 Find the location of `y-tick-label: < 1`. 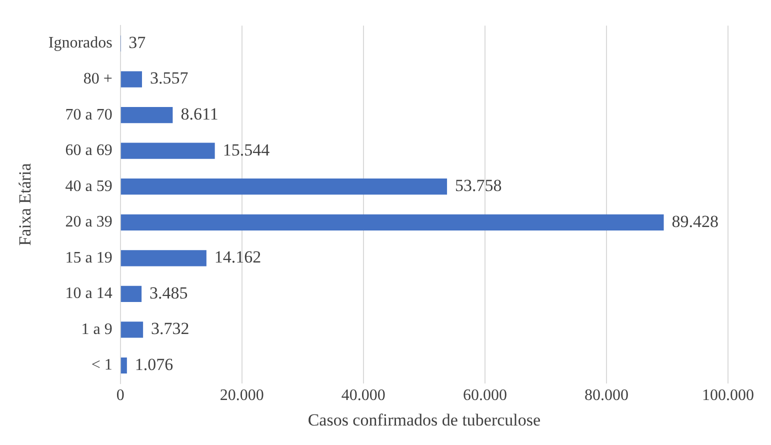

y-tick-label: < 1 is located at coordinates (101, 365).